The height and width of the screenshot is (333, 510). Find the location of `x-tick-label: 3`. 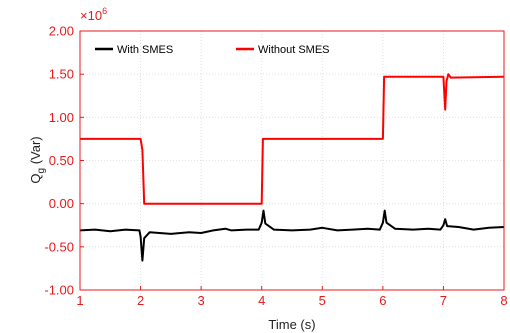

x-tick-label: 3 is located at coordinates (201, 300).